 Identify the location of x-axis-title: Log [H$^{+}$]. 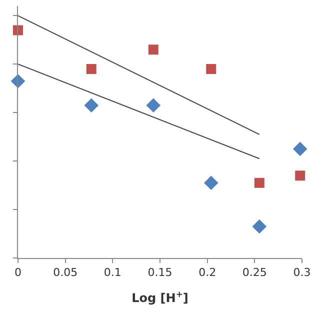
(160, 297).